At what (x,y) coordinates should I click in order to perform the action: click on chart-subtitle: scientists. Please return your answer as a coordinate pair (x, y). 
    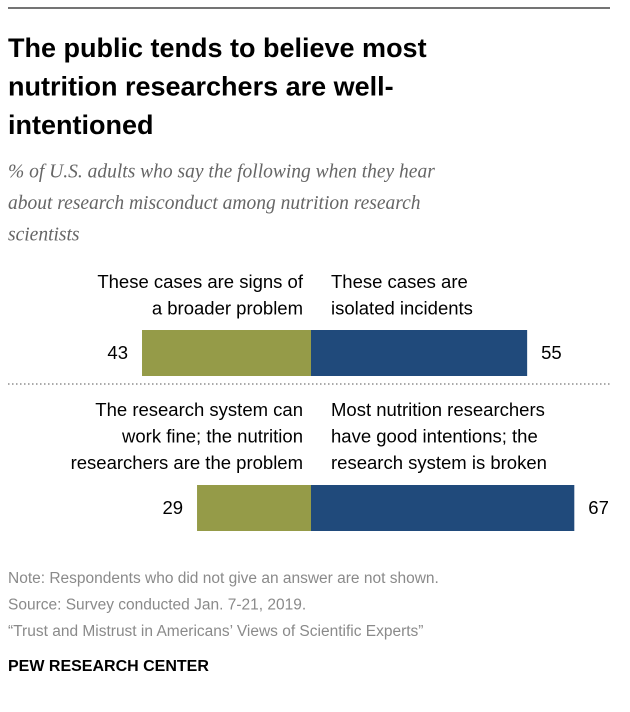
    Looking at the image, I should click on (44, 234).